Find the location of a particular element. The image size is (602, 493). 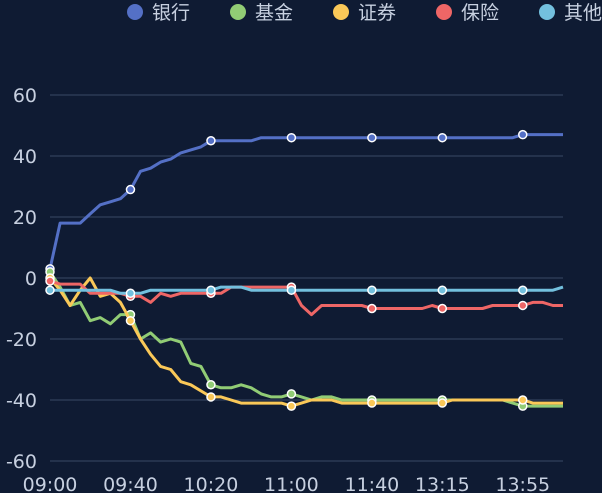

x-tick-label: 13:15 is located at coordinates (442, 483).